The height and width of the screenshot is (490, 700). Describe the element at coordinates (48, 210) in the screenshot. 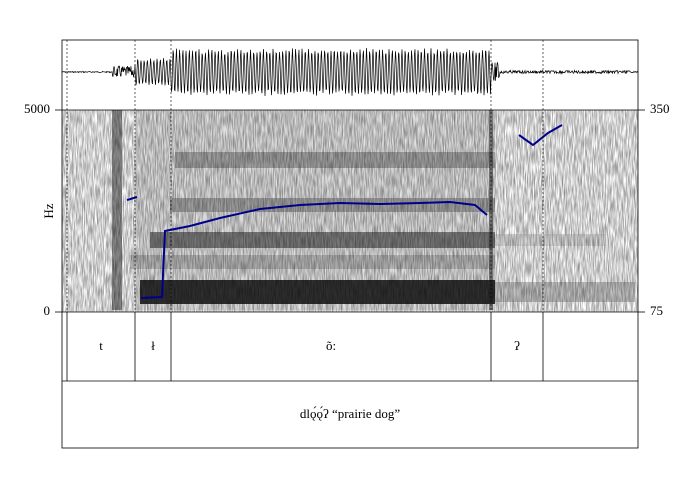

I see `axis-label: Hz` at that location.